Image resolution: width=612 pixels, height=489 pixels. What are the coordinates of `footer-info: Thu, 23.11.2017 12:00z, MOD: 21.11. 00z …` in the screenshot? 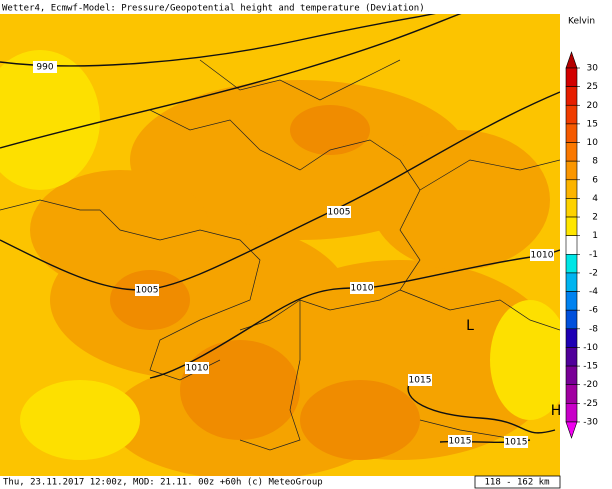 It's located at (163, 483).